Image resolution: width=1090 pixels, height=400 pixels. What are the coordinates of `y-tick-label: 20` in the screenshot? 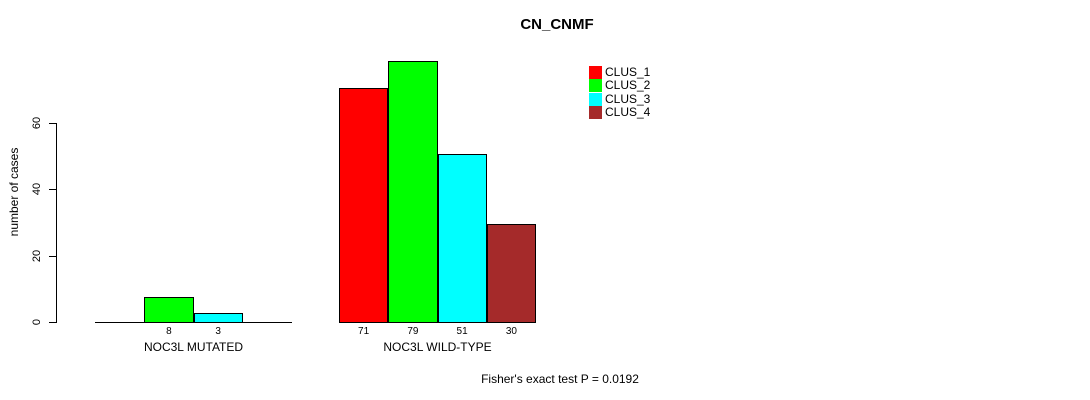 It's located at (37, 255).